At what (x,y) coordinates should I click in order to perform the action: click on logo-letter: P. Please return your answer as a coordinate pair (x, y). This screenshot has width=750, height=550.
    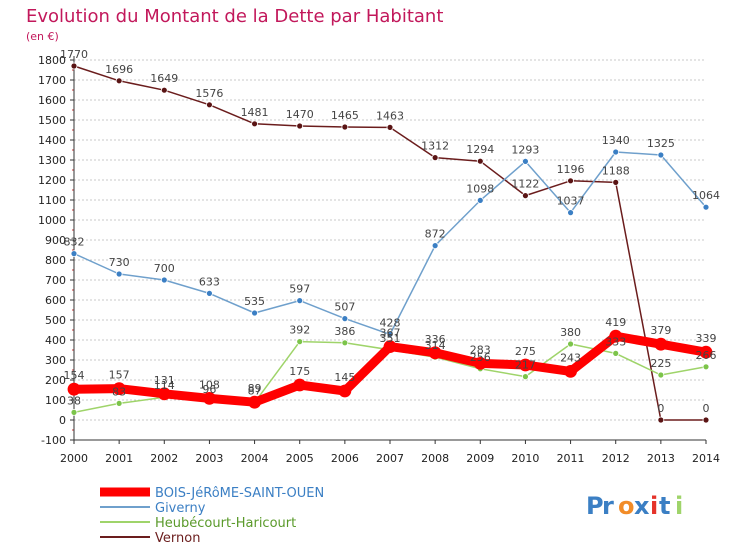
    Looking at the image, I should click on (595, 506).